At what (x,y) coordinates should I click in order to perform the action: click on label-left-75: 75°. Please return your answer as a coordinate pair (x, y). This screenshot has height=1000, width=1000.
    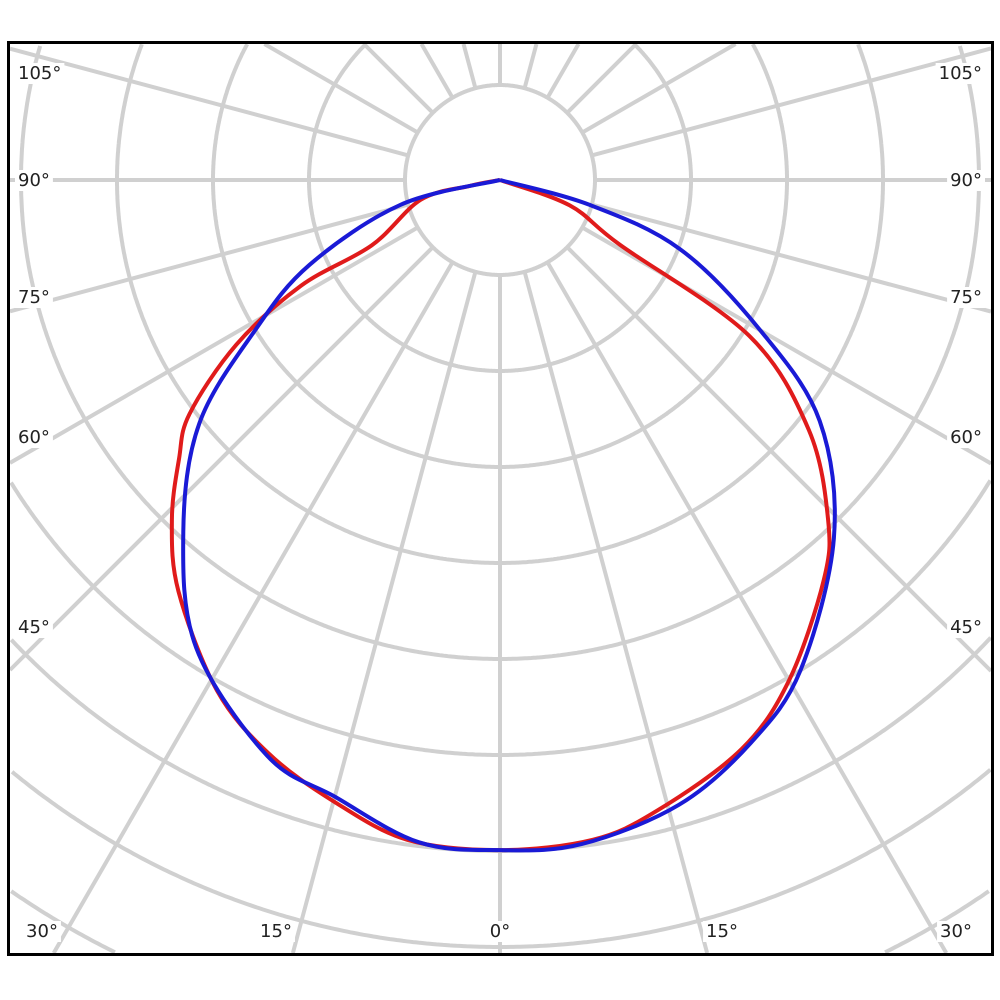
    Looking at the image, I should click on (34, 297).